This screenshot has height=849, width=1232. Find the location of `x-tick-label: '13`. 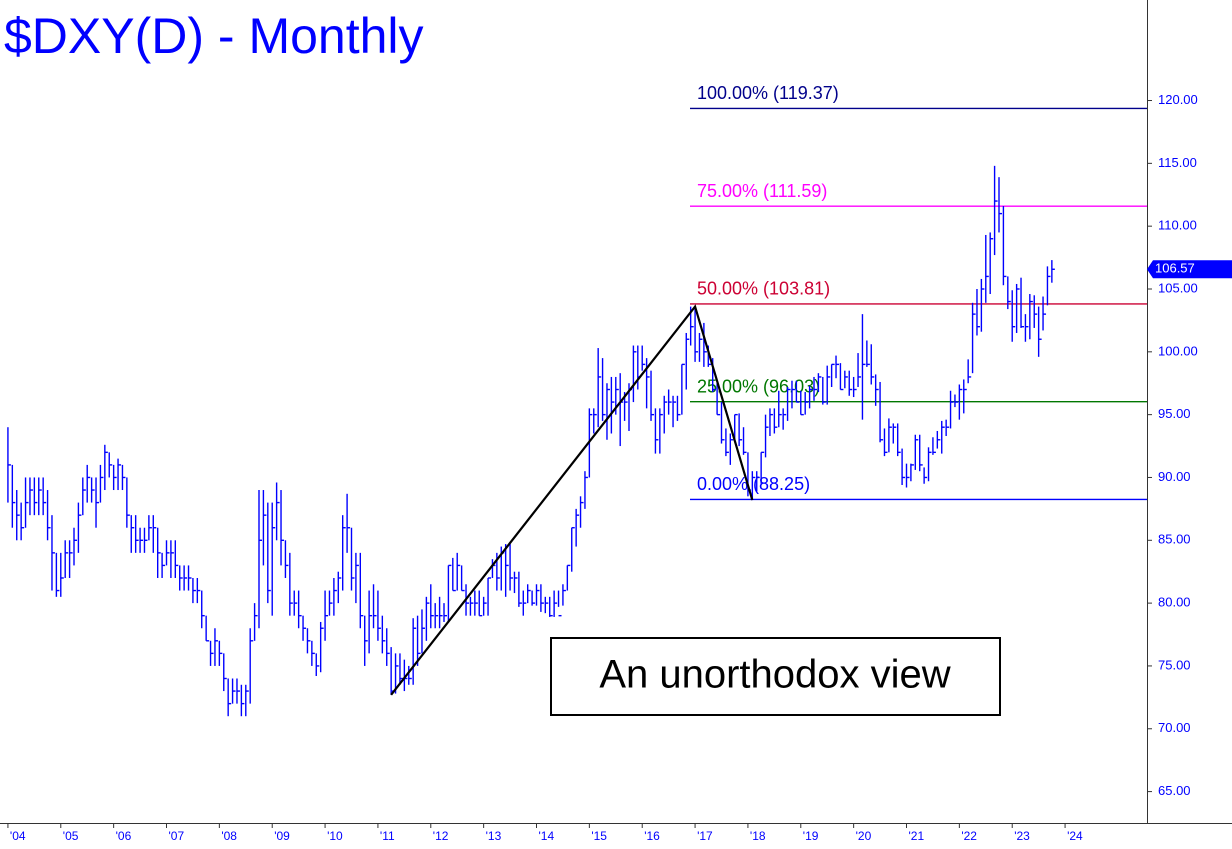

x-tick-label: '13 is located at coordinates (494, 836).